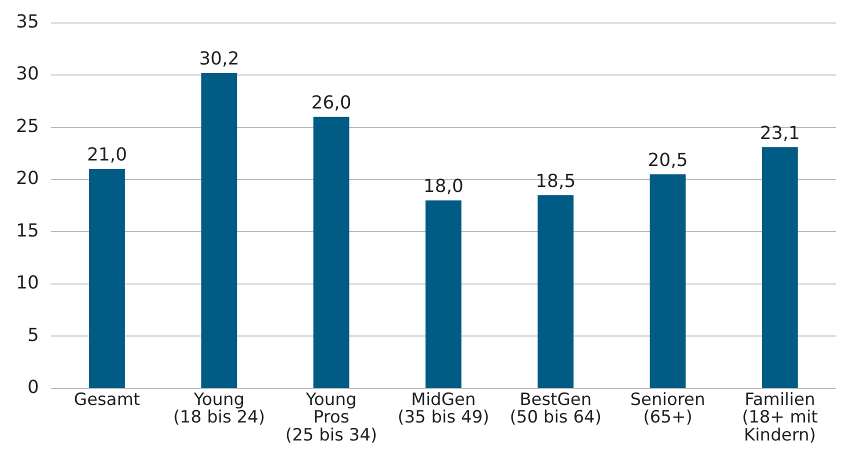 This screenshot has width=844, height=450. What do you see at coordinates (443, 187) in the screenshot?
I see `data-label: 18,0` at bounding box center [443, 187].